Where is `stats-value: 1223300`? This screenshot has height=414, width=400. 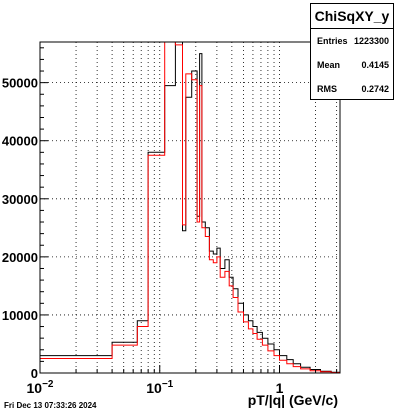
stats-value: 1223300 is located at coordinates (371, 41).